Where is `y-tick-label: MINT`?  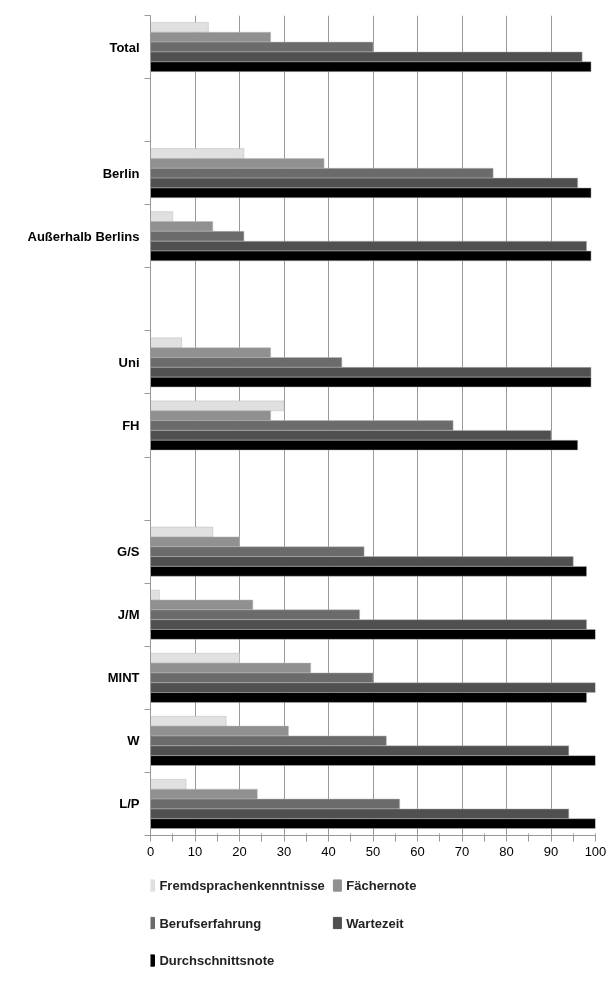
y-tick-label: MINT is located at coordinates (123, 678).